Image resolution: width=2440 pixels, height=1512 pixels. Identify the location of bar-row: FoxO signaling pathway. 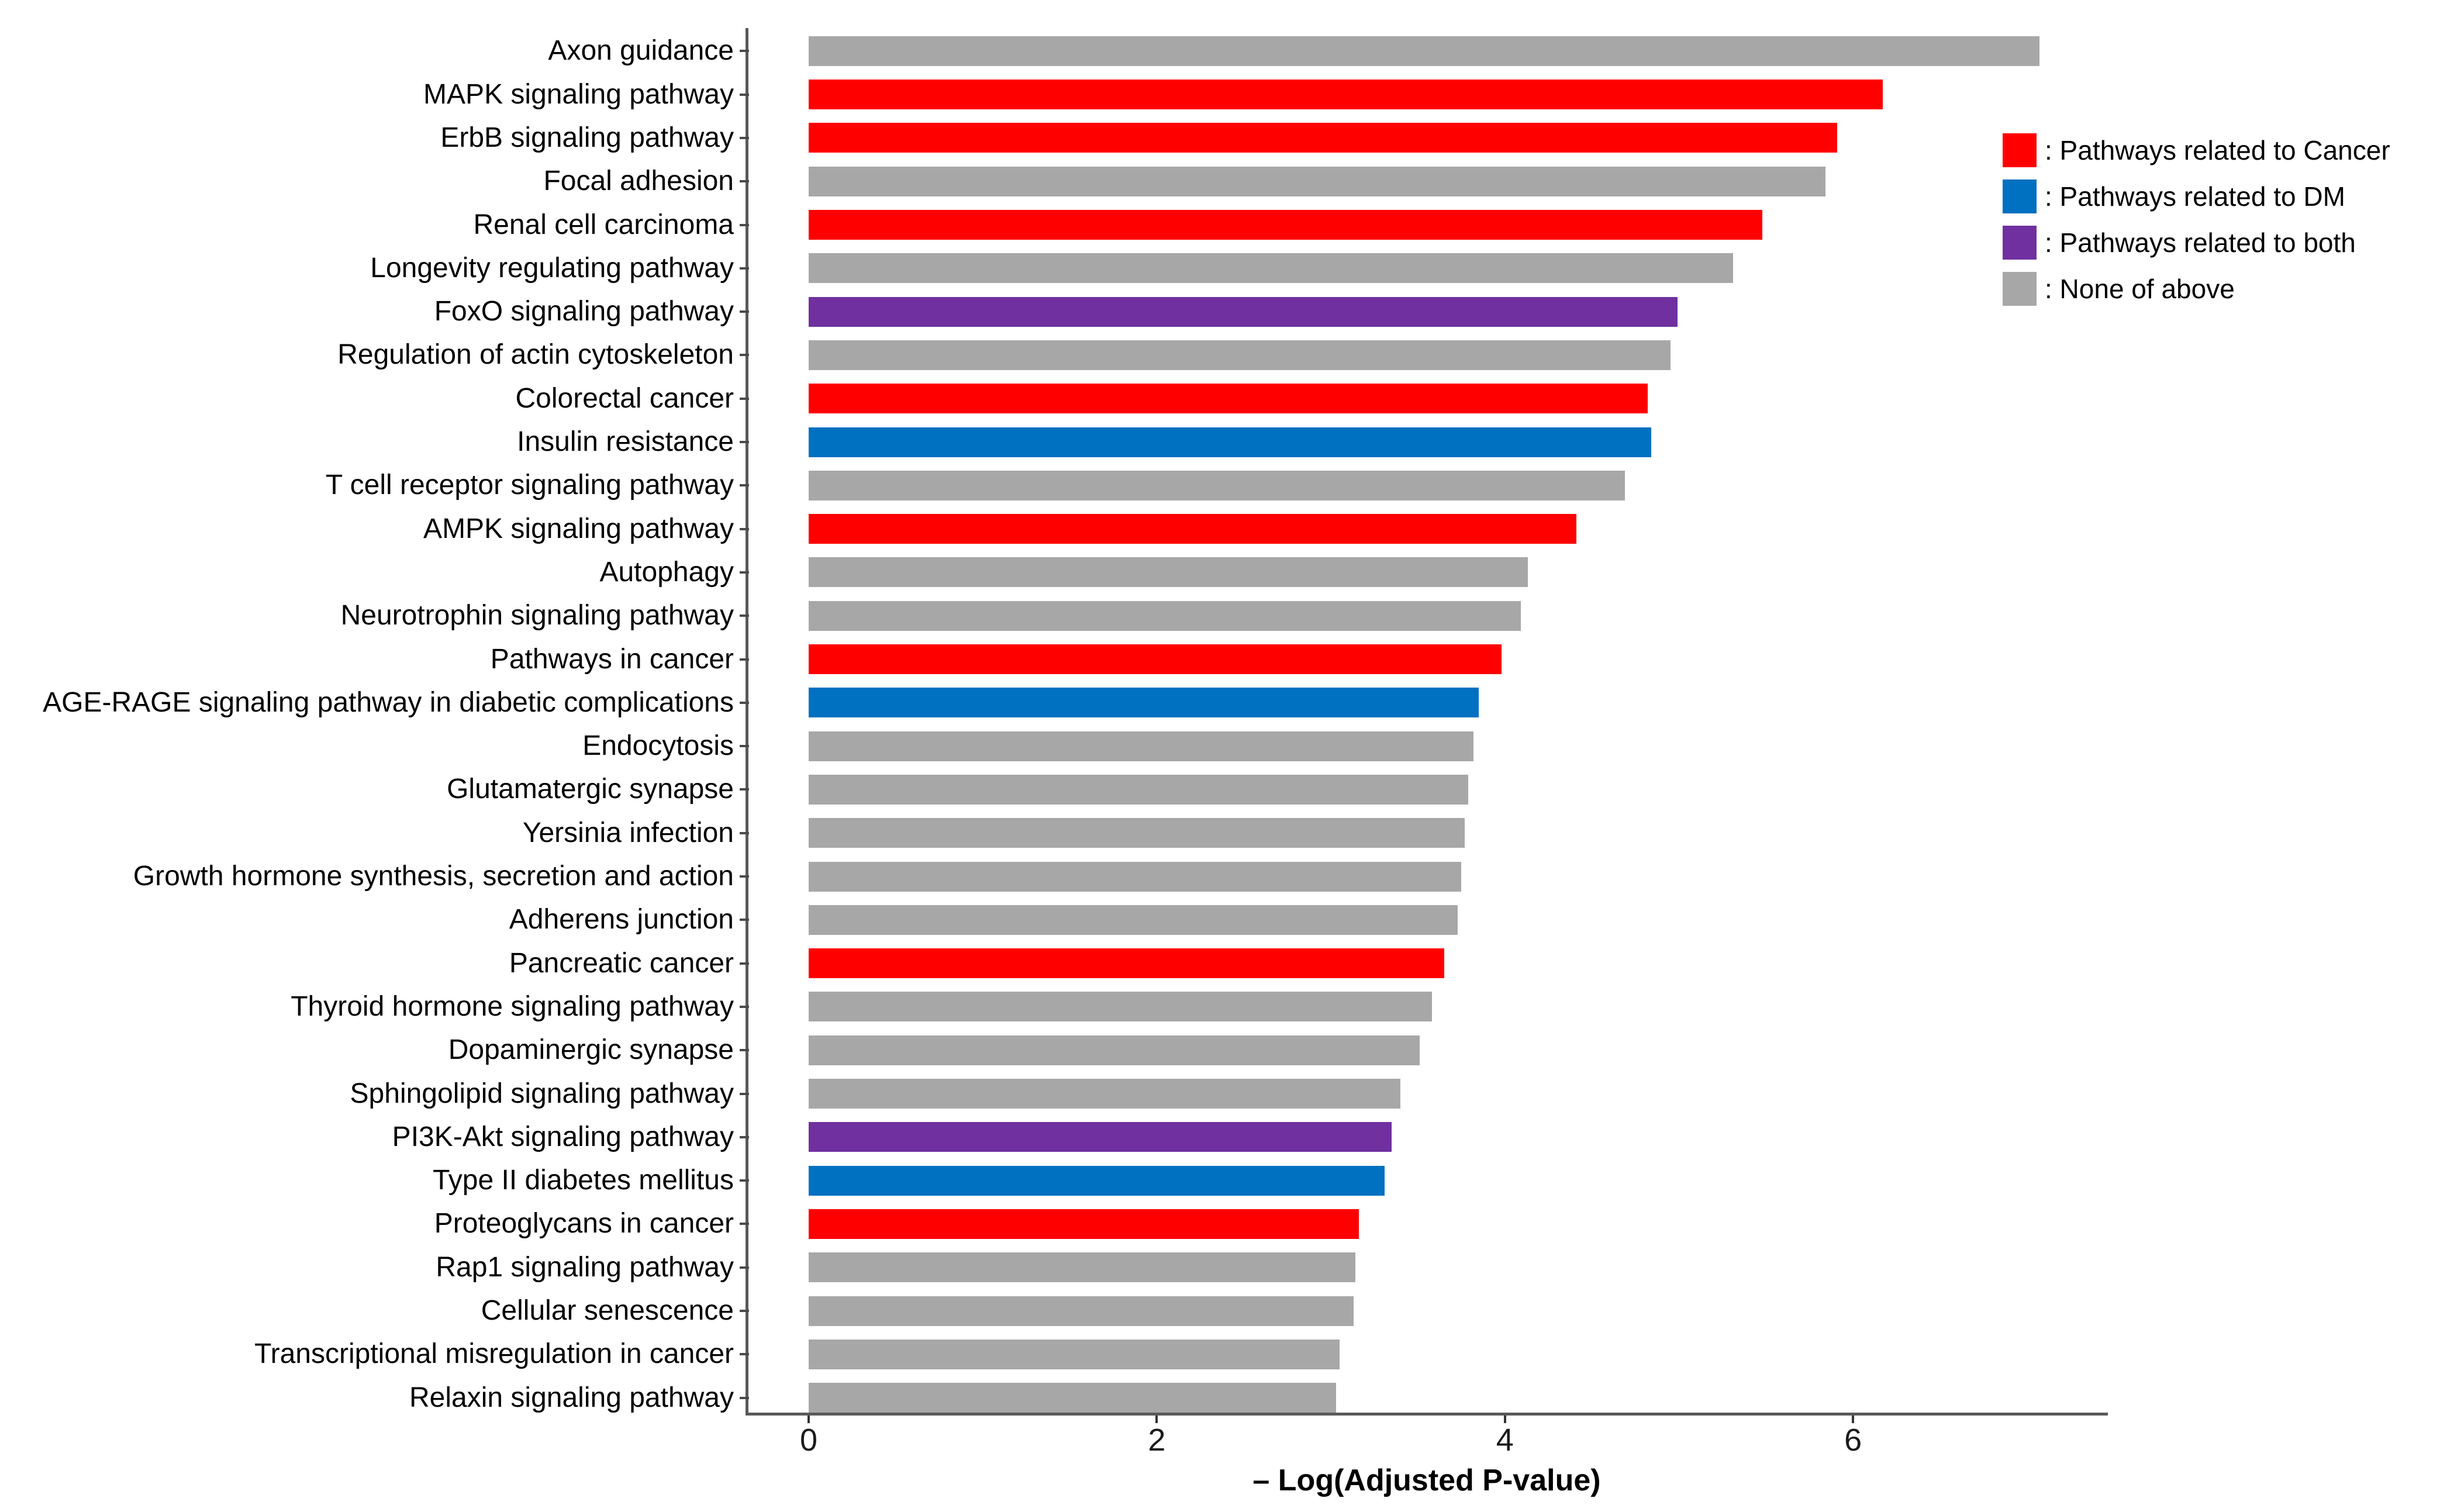
(1081, 312).